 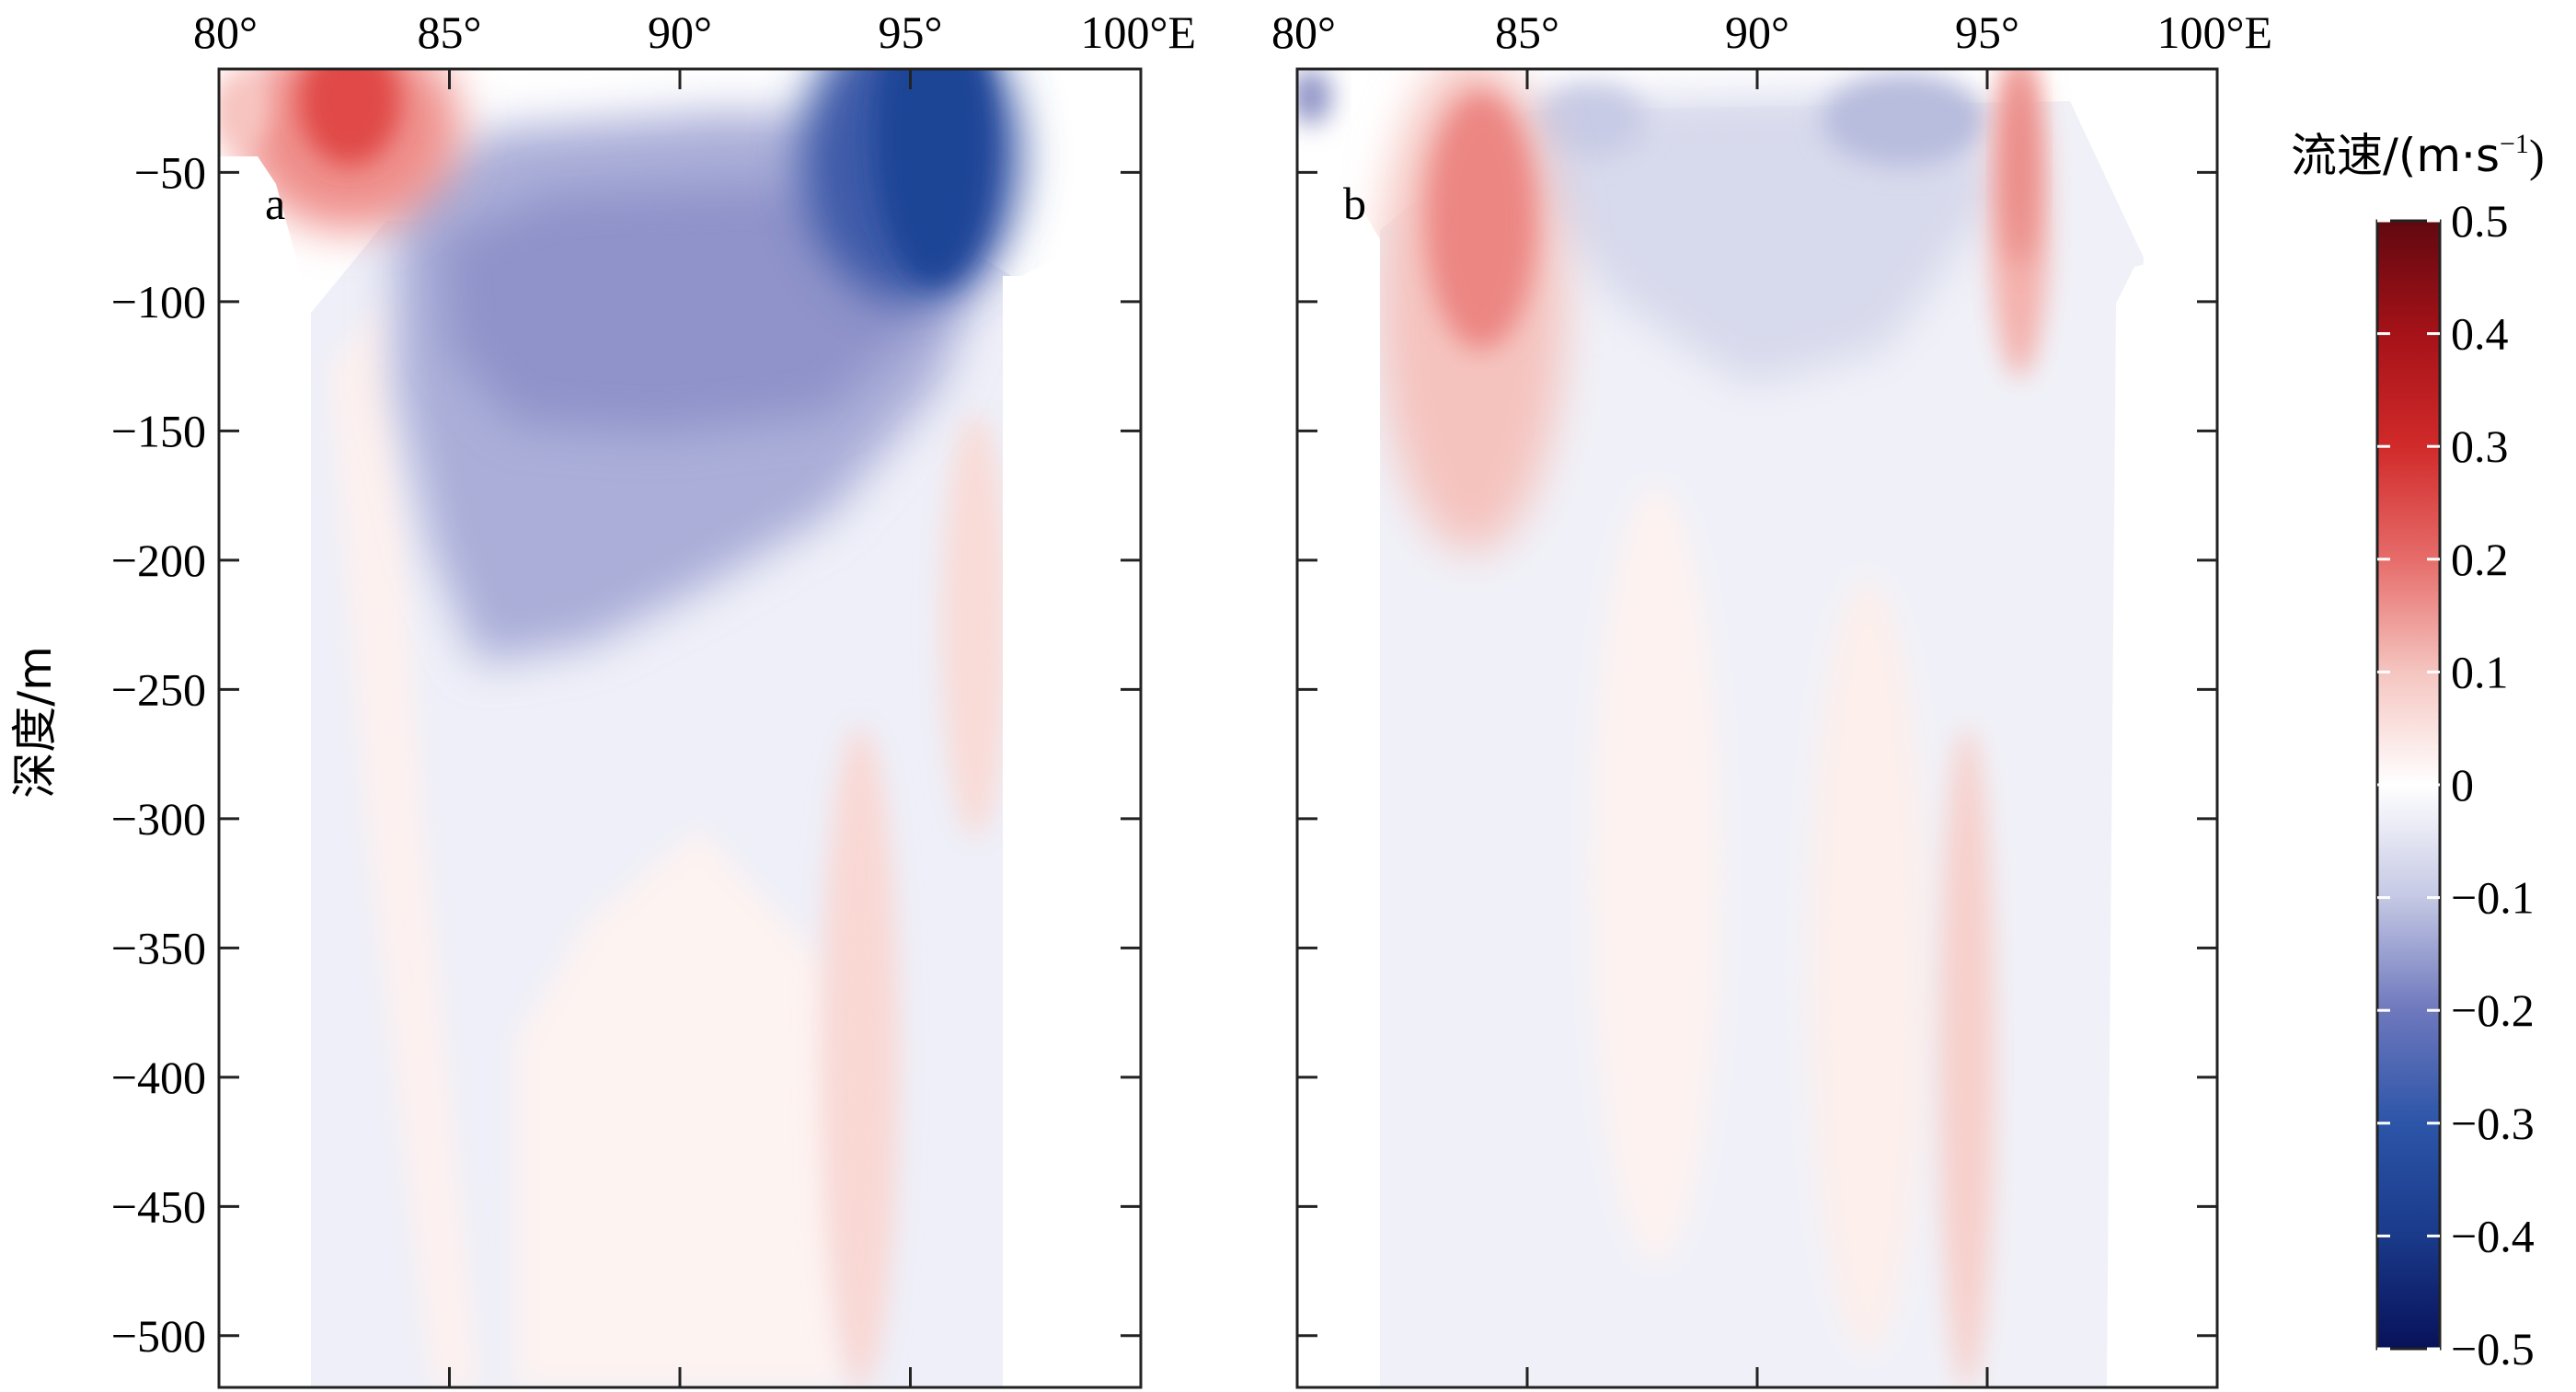 I want to click on colorbar-tick-label: −0.3, so click(x=2493, y=1123).